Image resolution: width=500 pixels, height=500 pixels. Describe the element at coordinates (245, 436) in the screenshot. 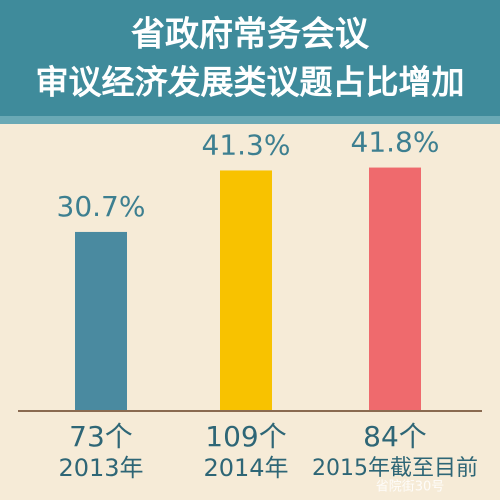

I see `category-count: 109个` at that location.